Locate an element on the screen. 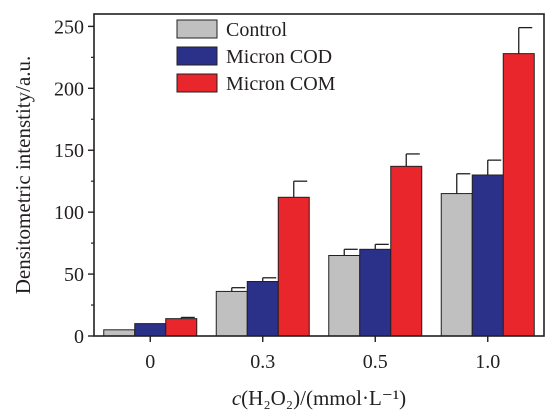  bar-control-1.0 is located at coordinates (456, 265).